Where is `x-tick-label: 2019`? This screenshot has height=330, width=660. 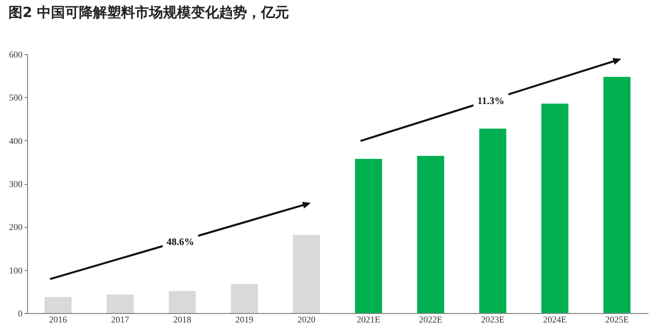 x-tick-label: 2019 is located at coordinates (244, 319).